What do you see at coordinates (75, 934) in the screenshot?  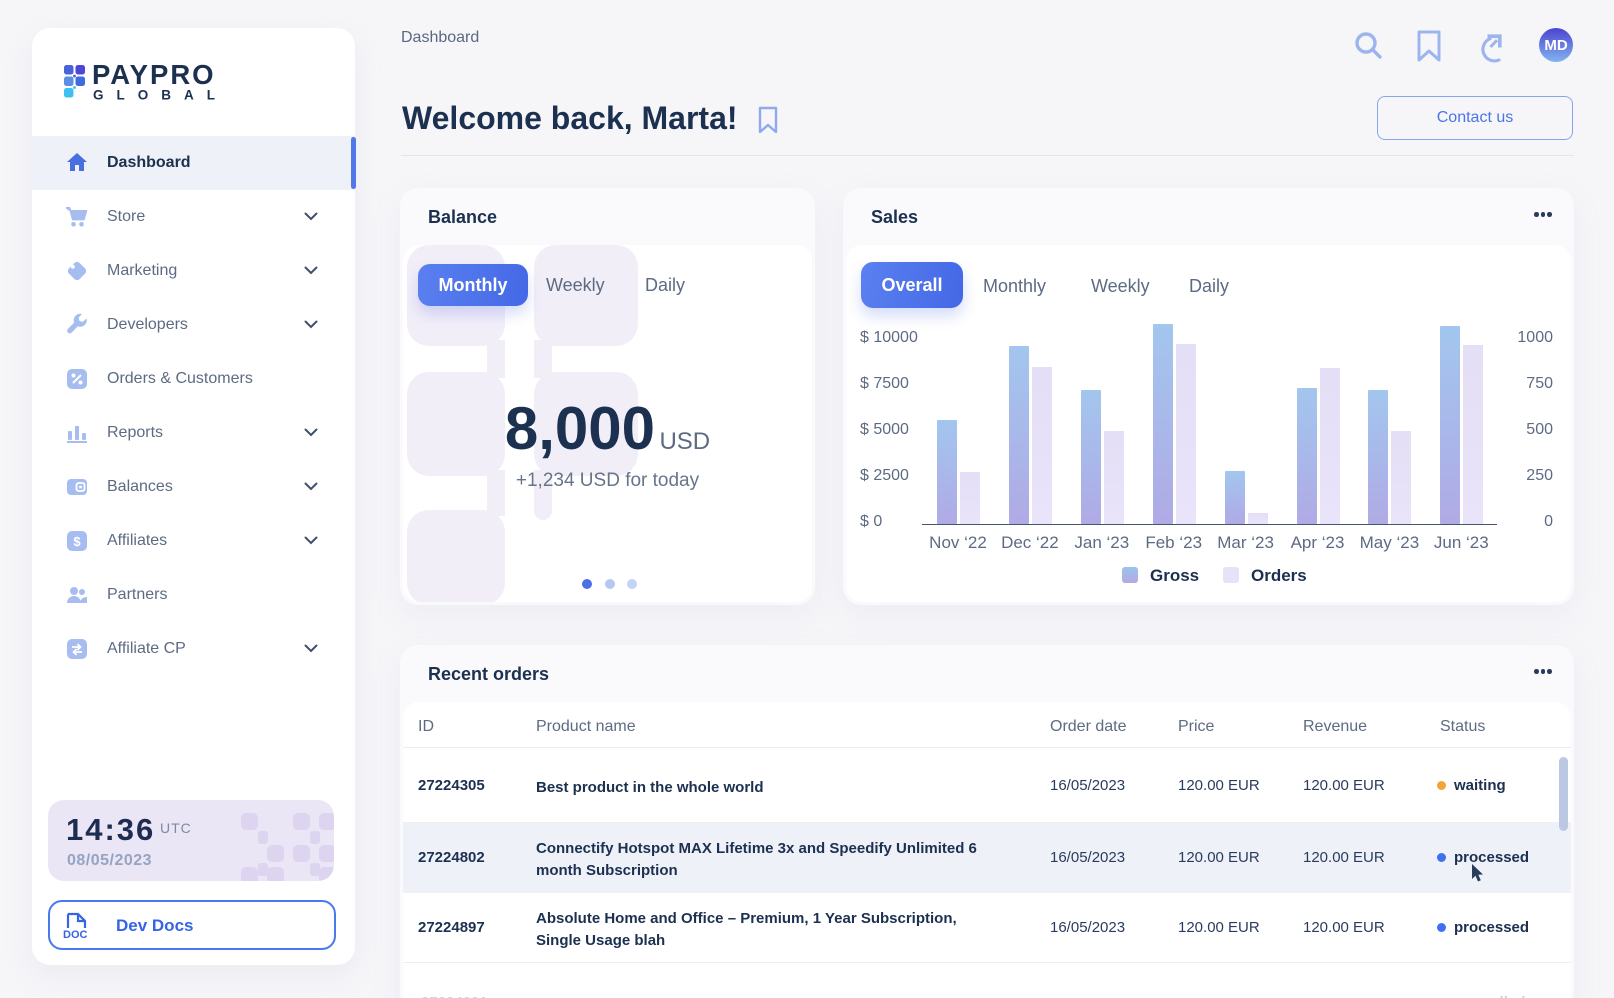 I see `svg-text: DOC` at bounding box center [75, 934].